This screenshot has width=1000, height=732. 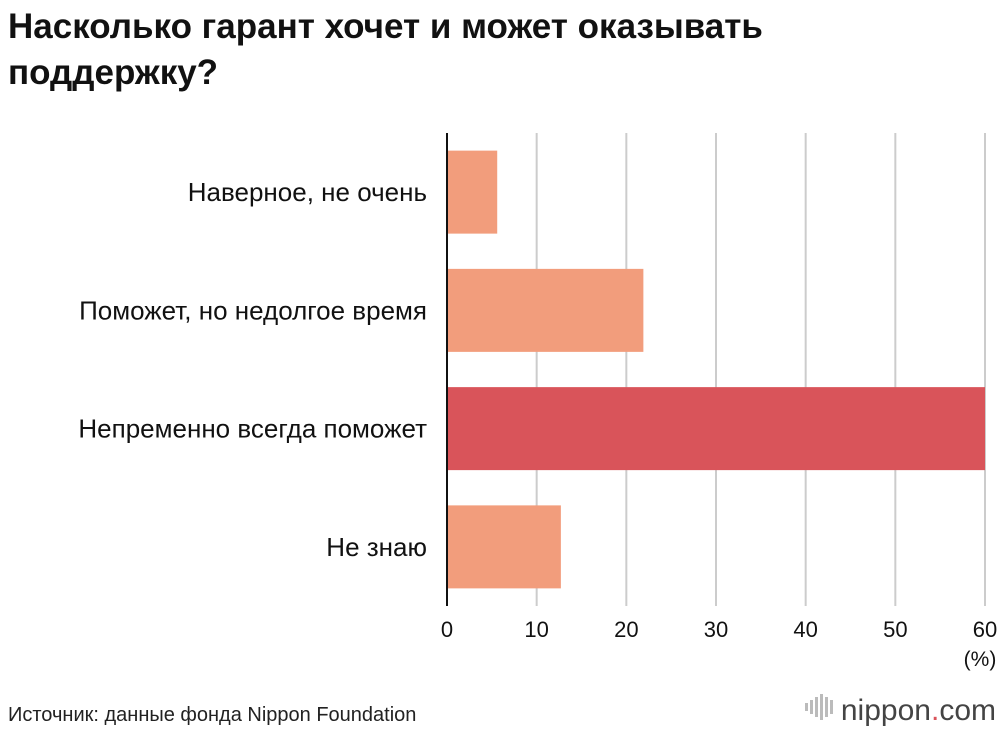 What do you see at coordinates (376, 547) in the screenshot?
I see `category-label: Не знаю` at bounding box center [376, 547].